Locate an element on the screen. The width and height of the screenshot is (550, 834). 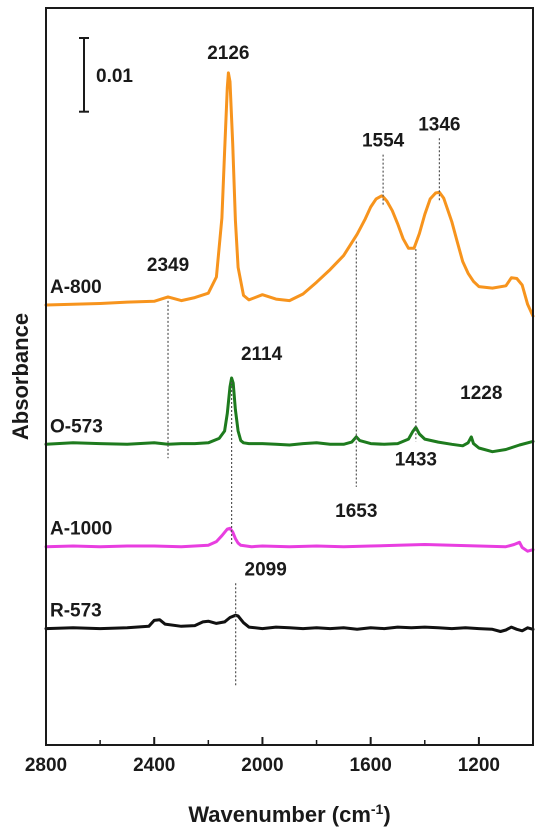
peak-label-1433: 1433 is located at coordinates (416, 459).